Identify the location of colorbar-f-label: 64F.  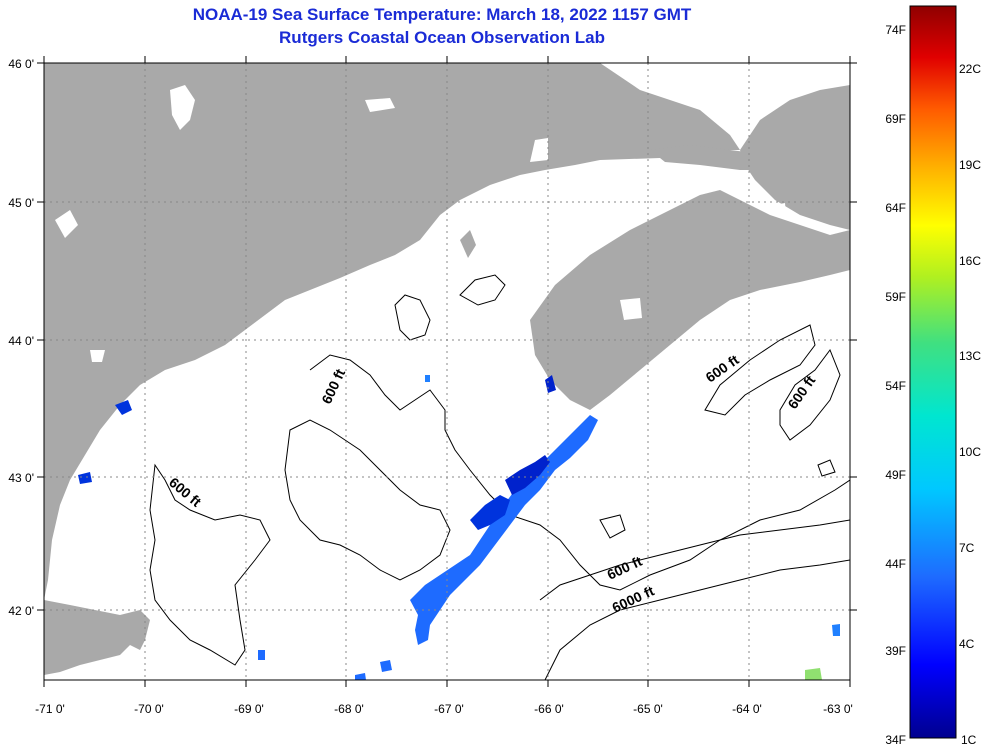
(895, 208).